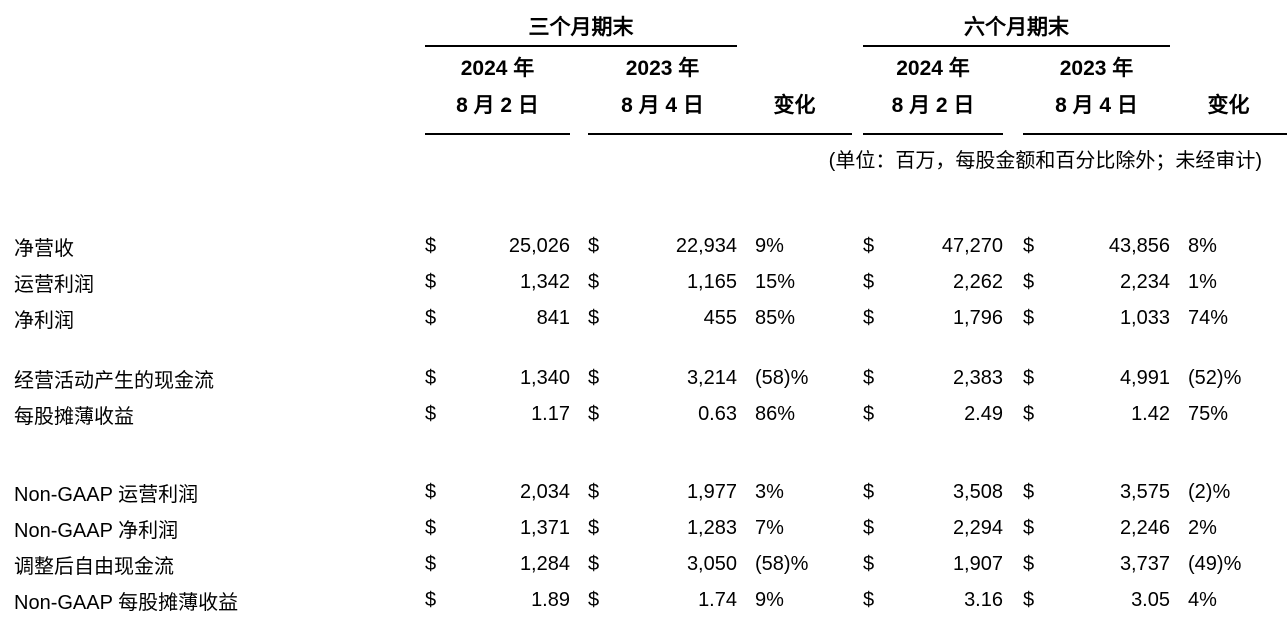 The height and width of the screenshot is (632, 1287). I want to click on row-label: 净营收, so click(44, 248).